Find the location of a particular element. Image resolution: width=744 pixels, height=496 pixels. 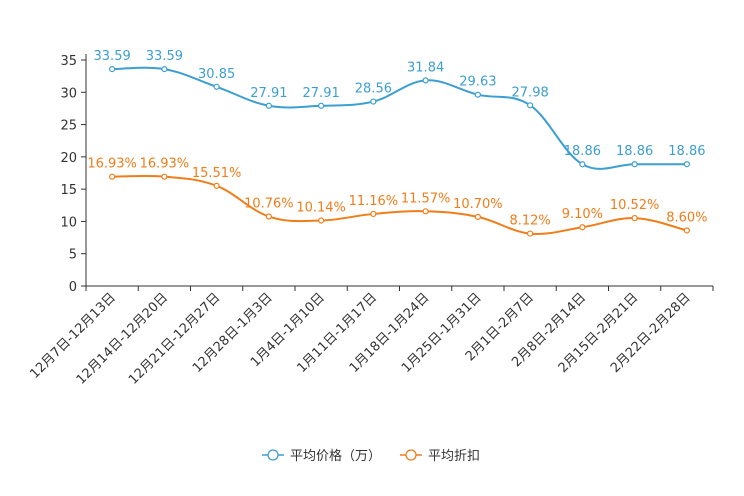

y-tick-label: 15 is located at coordinates (68, 190).